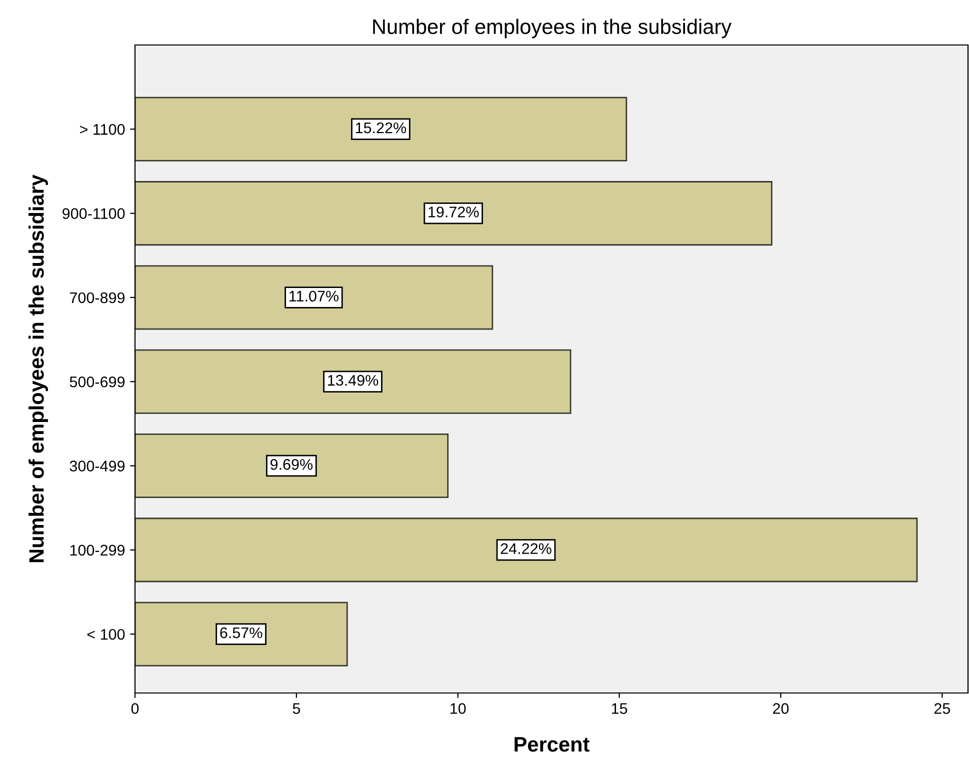 The width and height of the screenshot is (969, 769). Describe the element at coordinates (552, 28) in the screenshot. I see `chart-title: Number of employees in the subsidiary` at that location.